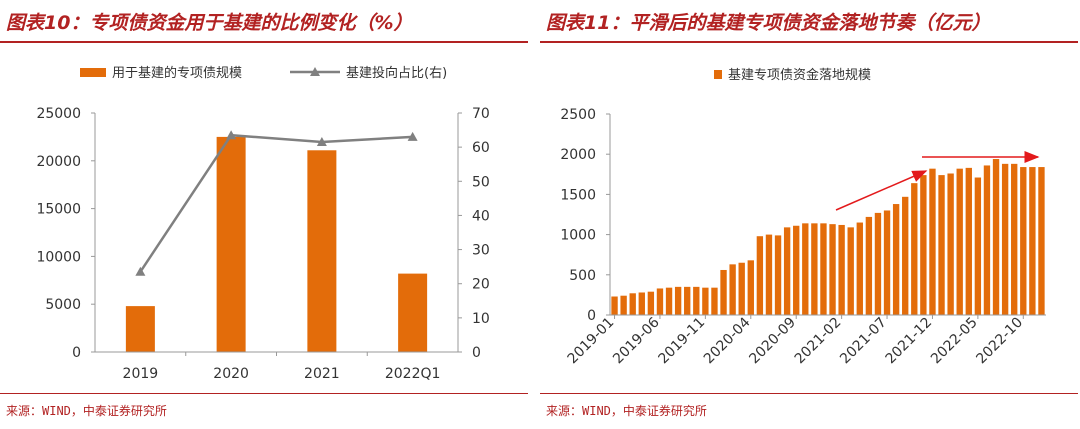 The width and height of the screenshot is (1080, 429). I want to click on left-source: 来源：WIND，中泰证券研究所, so click(86, 411).